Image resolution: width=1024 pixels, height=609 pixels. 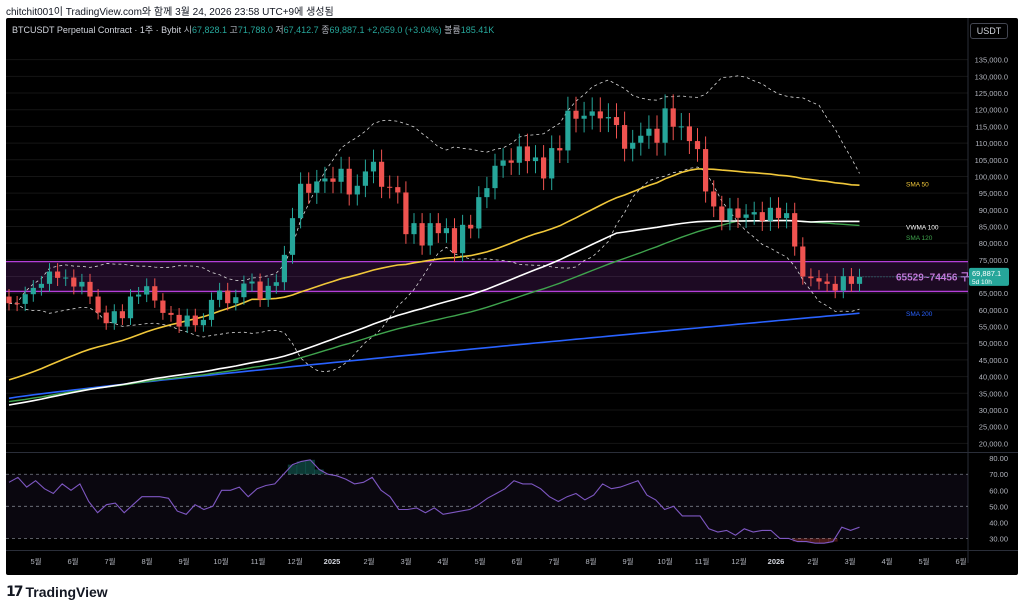 What do you see at coordinates (919, 238) in the screenshot?
I see `series-label: SMA 120` at bounding box center [919, 238].